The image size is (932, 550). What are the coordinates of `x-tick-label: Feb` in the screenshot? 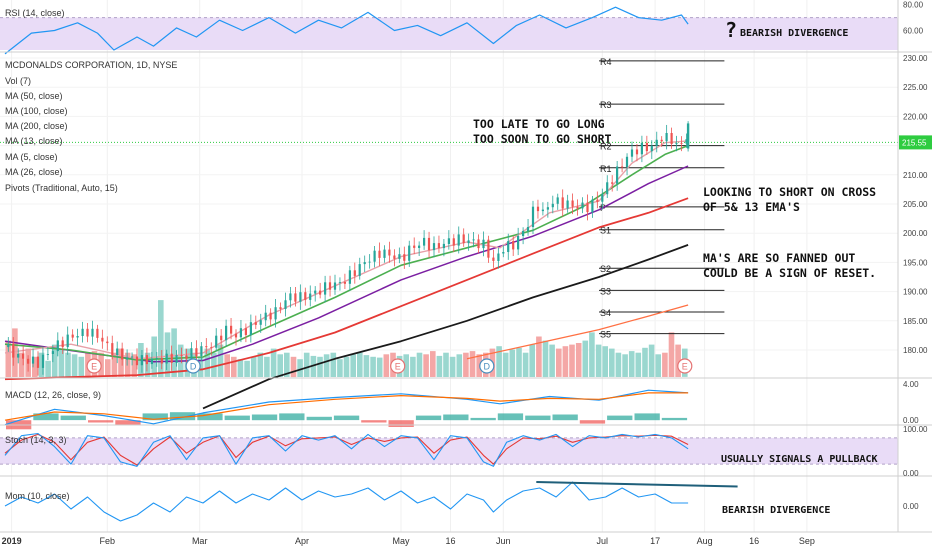 It's located at (108, 541).